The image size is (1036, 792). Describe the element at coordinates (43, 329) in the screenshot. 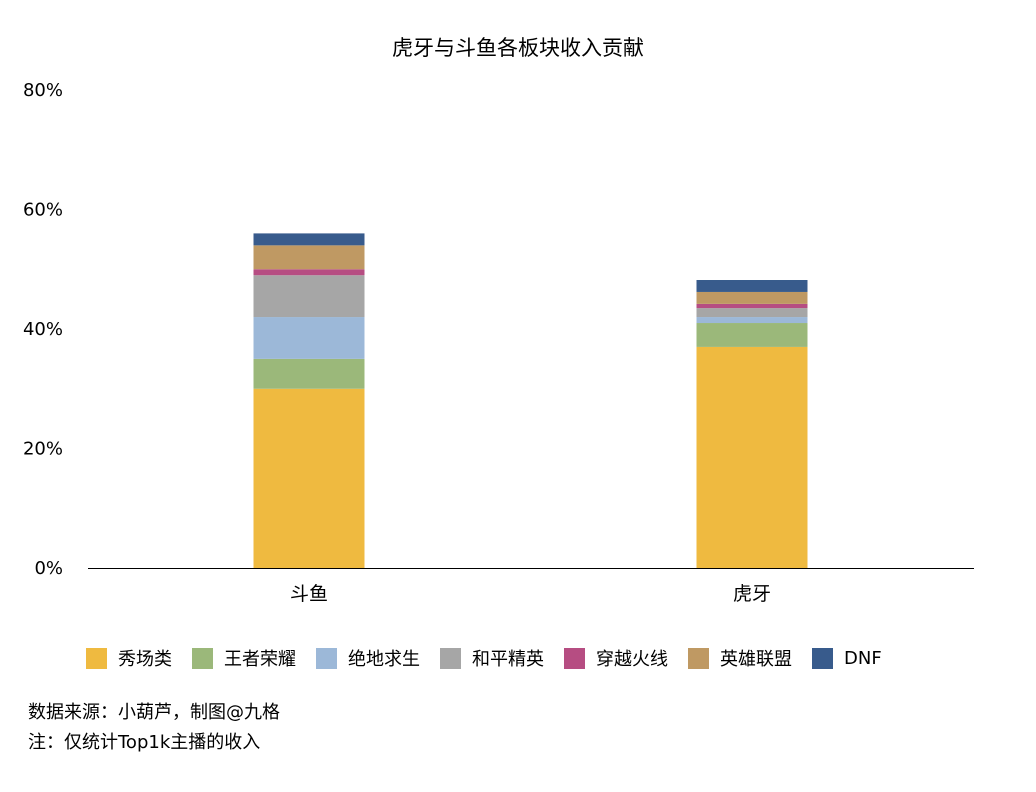

I see `y-tick-label: 40%` at that location.